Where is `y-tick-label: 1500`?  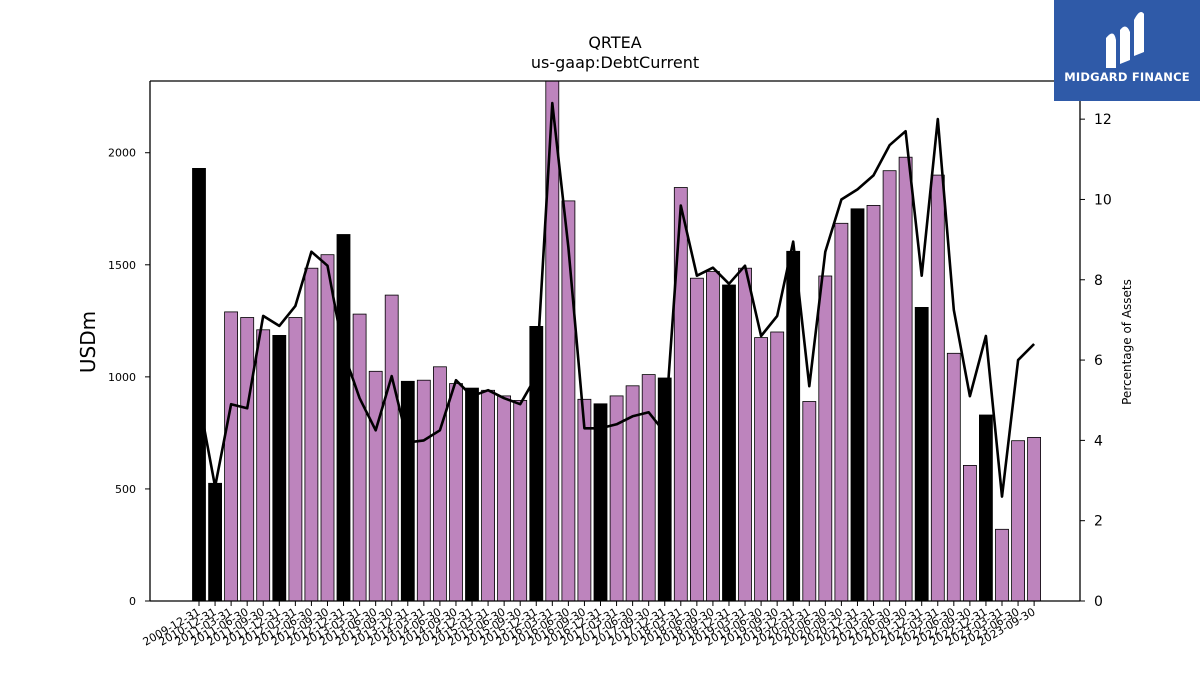
y-tick-label: 1500 is located at coordinates (122, 265).